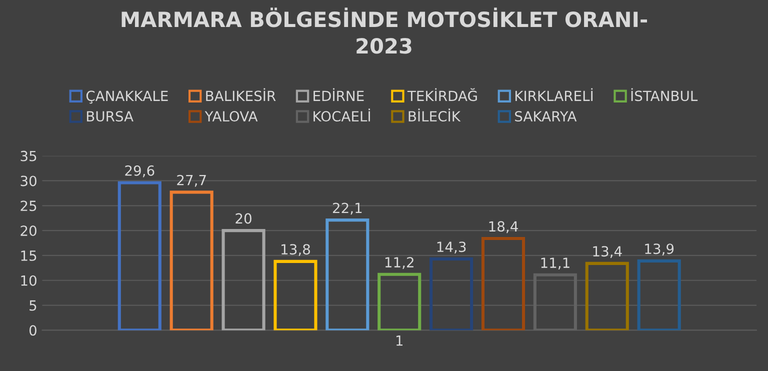 The width and height of the screenshot is (768, 371). What do you see at coordinates (554, 94) in the screenshot?
I see `legend-label: KIRKLARELİ` at bounding box center [554, 94].